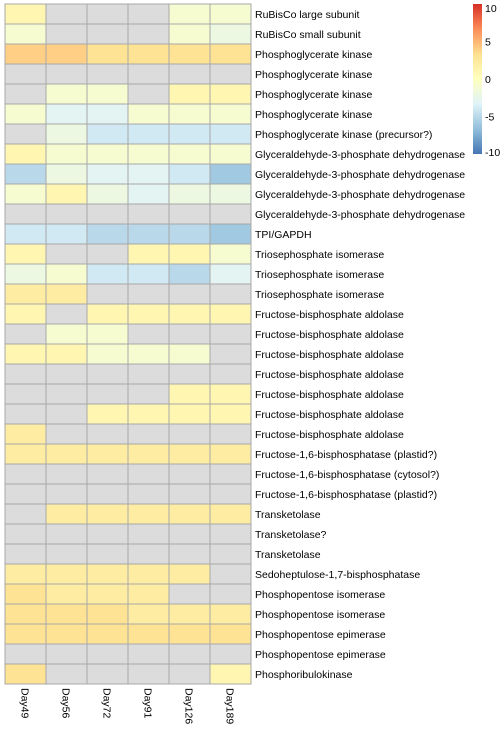  Describe the element at coordinates (319, 295) in the screenshot. I see `row-label: Triosephosphate isomerase` at that location.